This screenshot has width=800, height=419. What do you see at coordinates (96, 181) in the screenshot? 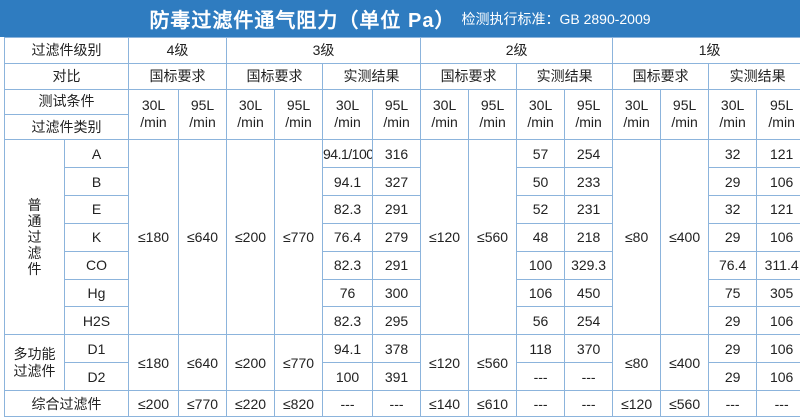
I see `filter-type: B` at bounding box center [96, 181].